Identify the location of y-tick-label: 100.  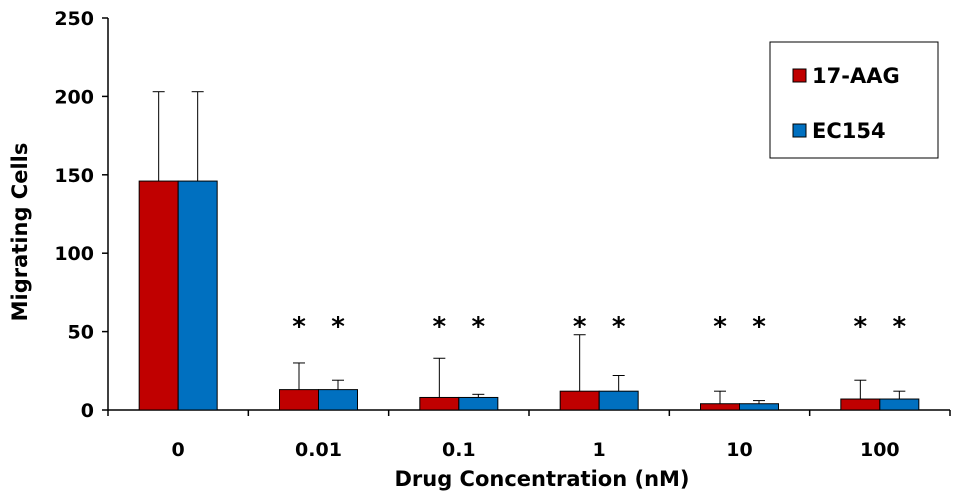
(74, 254).